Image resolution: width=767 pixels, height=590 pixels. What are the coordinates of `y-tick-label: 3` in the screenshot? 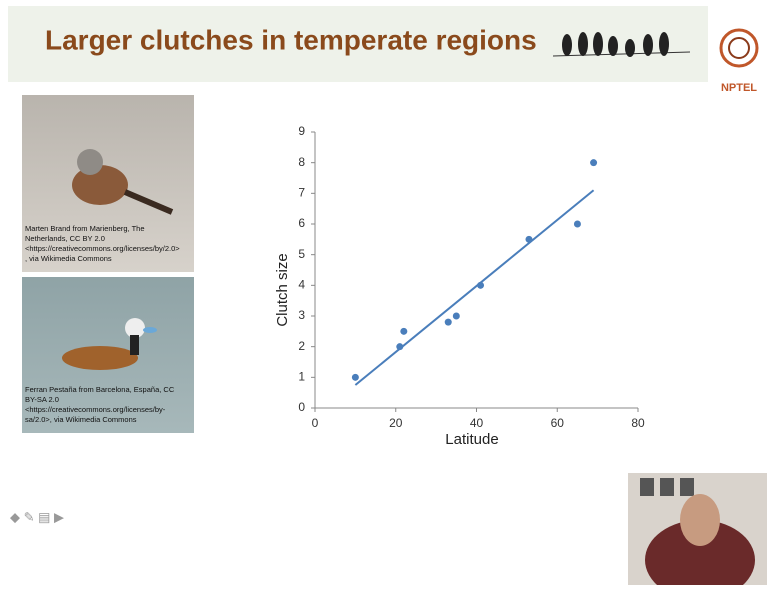 It's located at (301, 315).